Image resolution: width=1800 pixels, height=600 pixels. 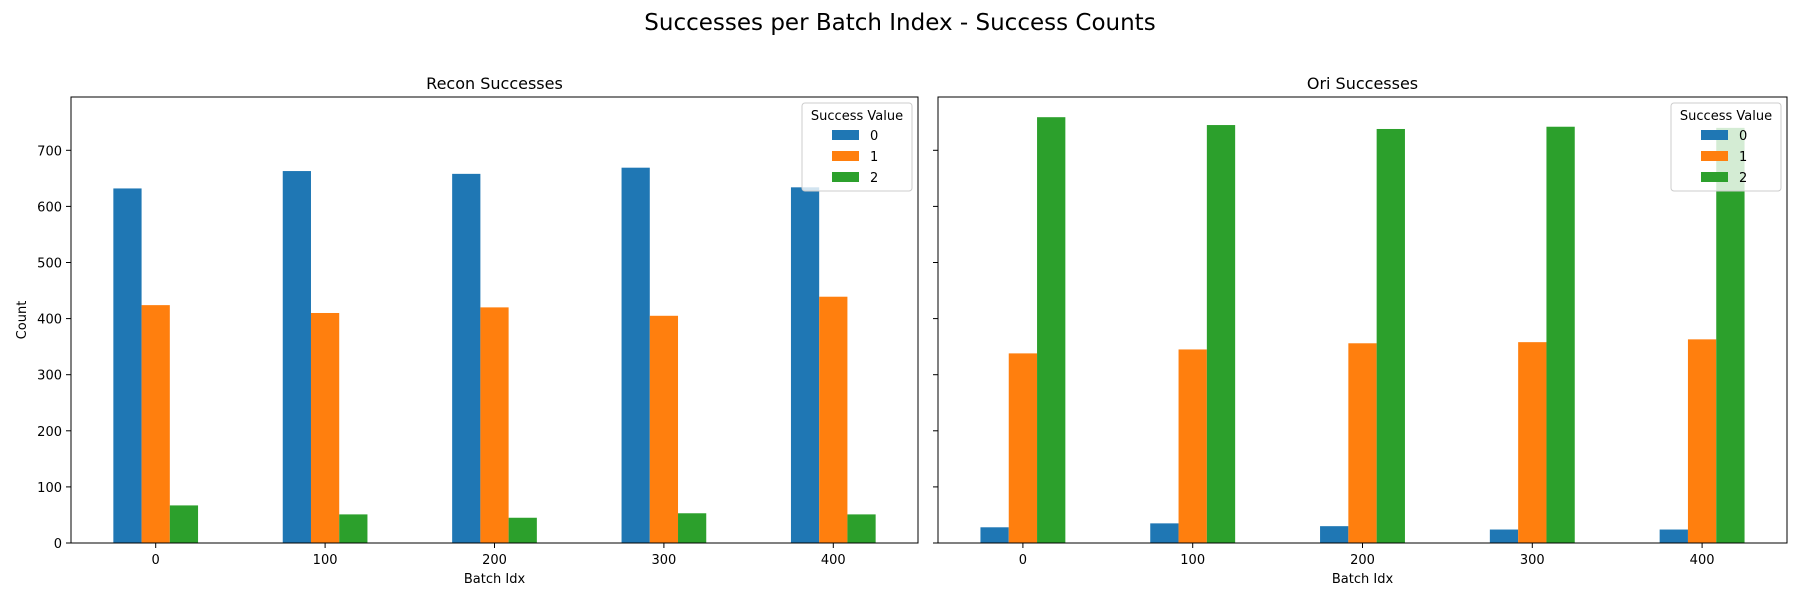 What do you see at coordinates (49, 320) in the screenshot?
I see `y-tick-label: 400` at bounding box center [49, 320].